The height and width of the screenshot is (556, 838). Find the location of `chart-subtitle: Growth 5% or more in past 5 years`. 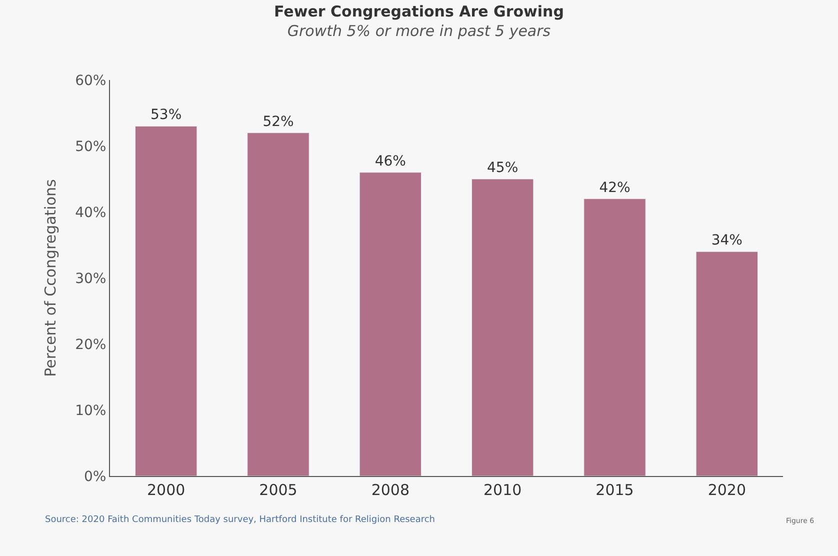

chart-subtitle: Growth 5% or more in past 5 years is located at coordinates (419, 31).